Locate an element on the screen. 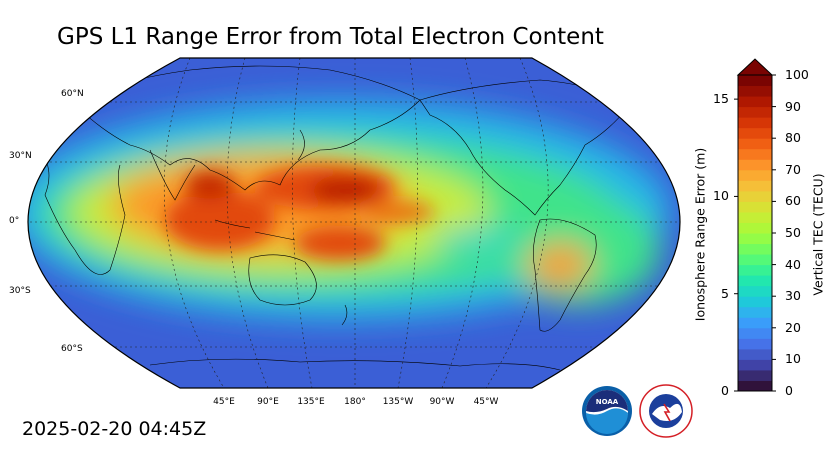 This screenshot has height=468, width=832. colorbar-left-tick-label: 5 is located at coordinates (725, 293).